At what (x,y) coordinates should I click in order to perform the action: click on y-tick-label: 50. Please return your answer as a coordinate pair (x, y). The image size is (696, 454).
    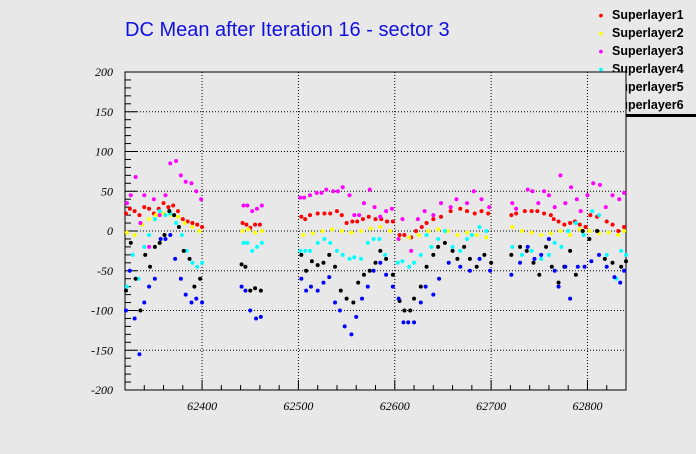
    Looking at the image, I should click on (107, 191).